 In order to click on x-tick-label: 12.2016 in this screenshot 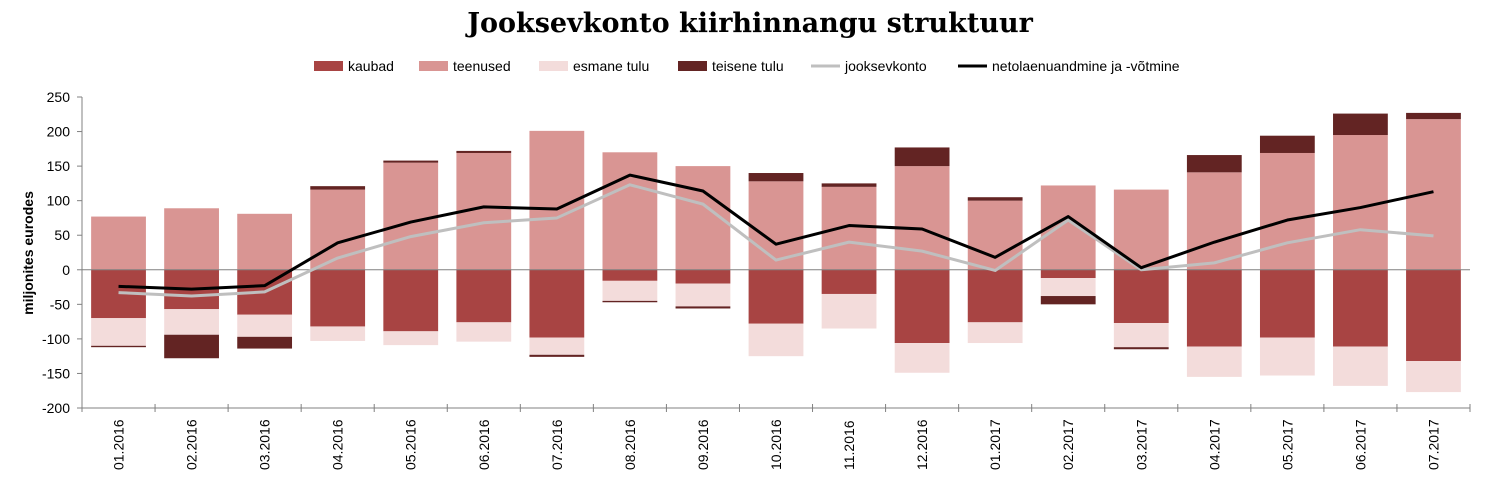, I will do `click(922, 444)`.